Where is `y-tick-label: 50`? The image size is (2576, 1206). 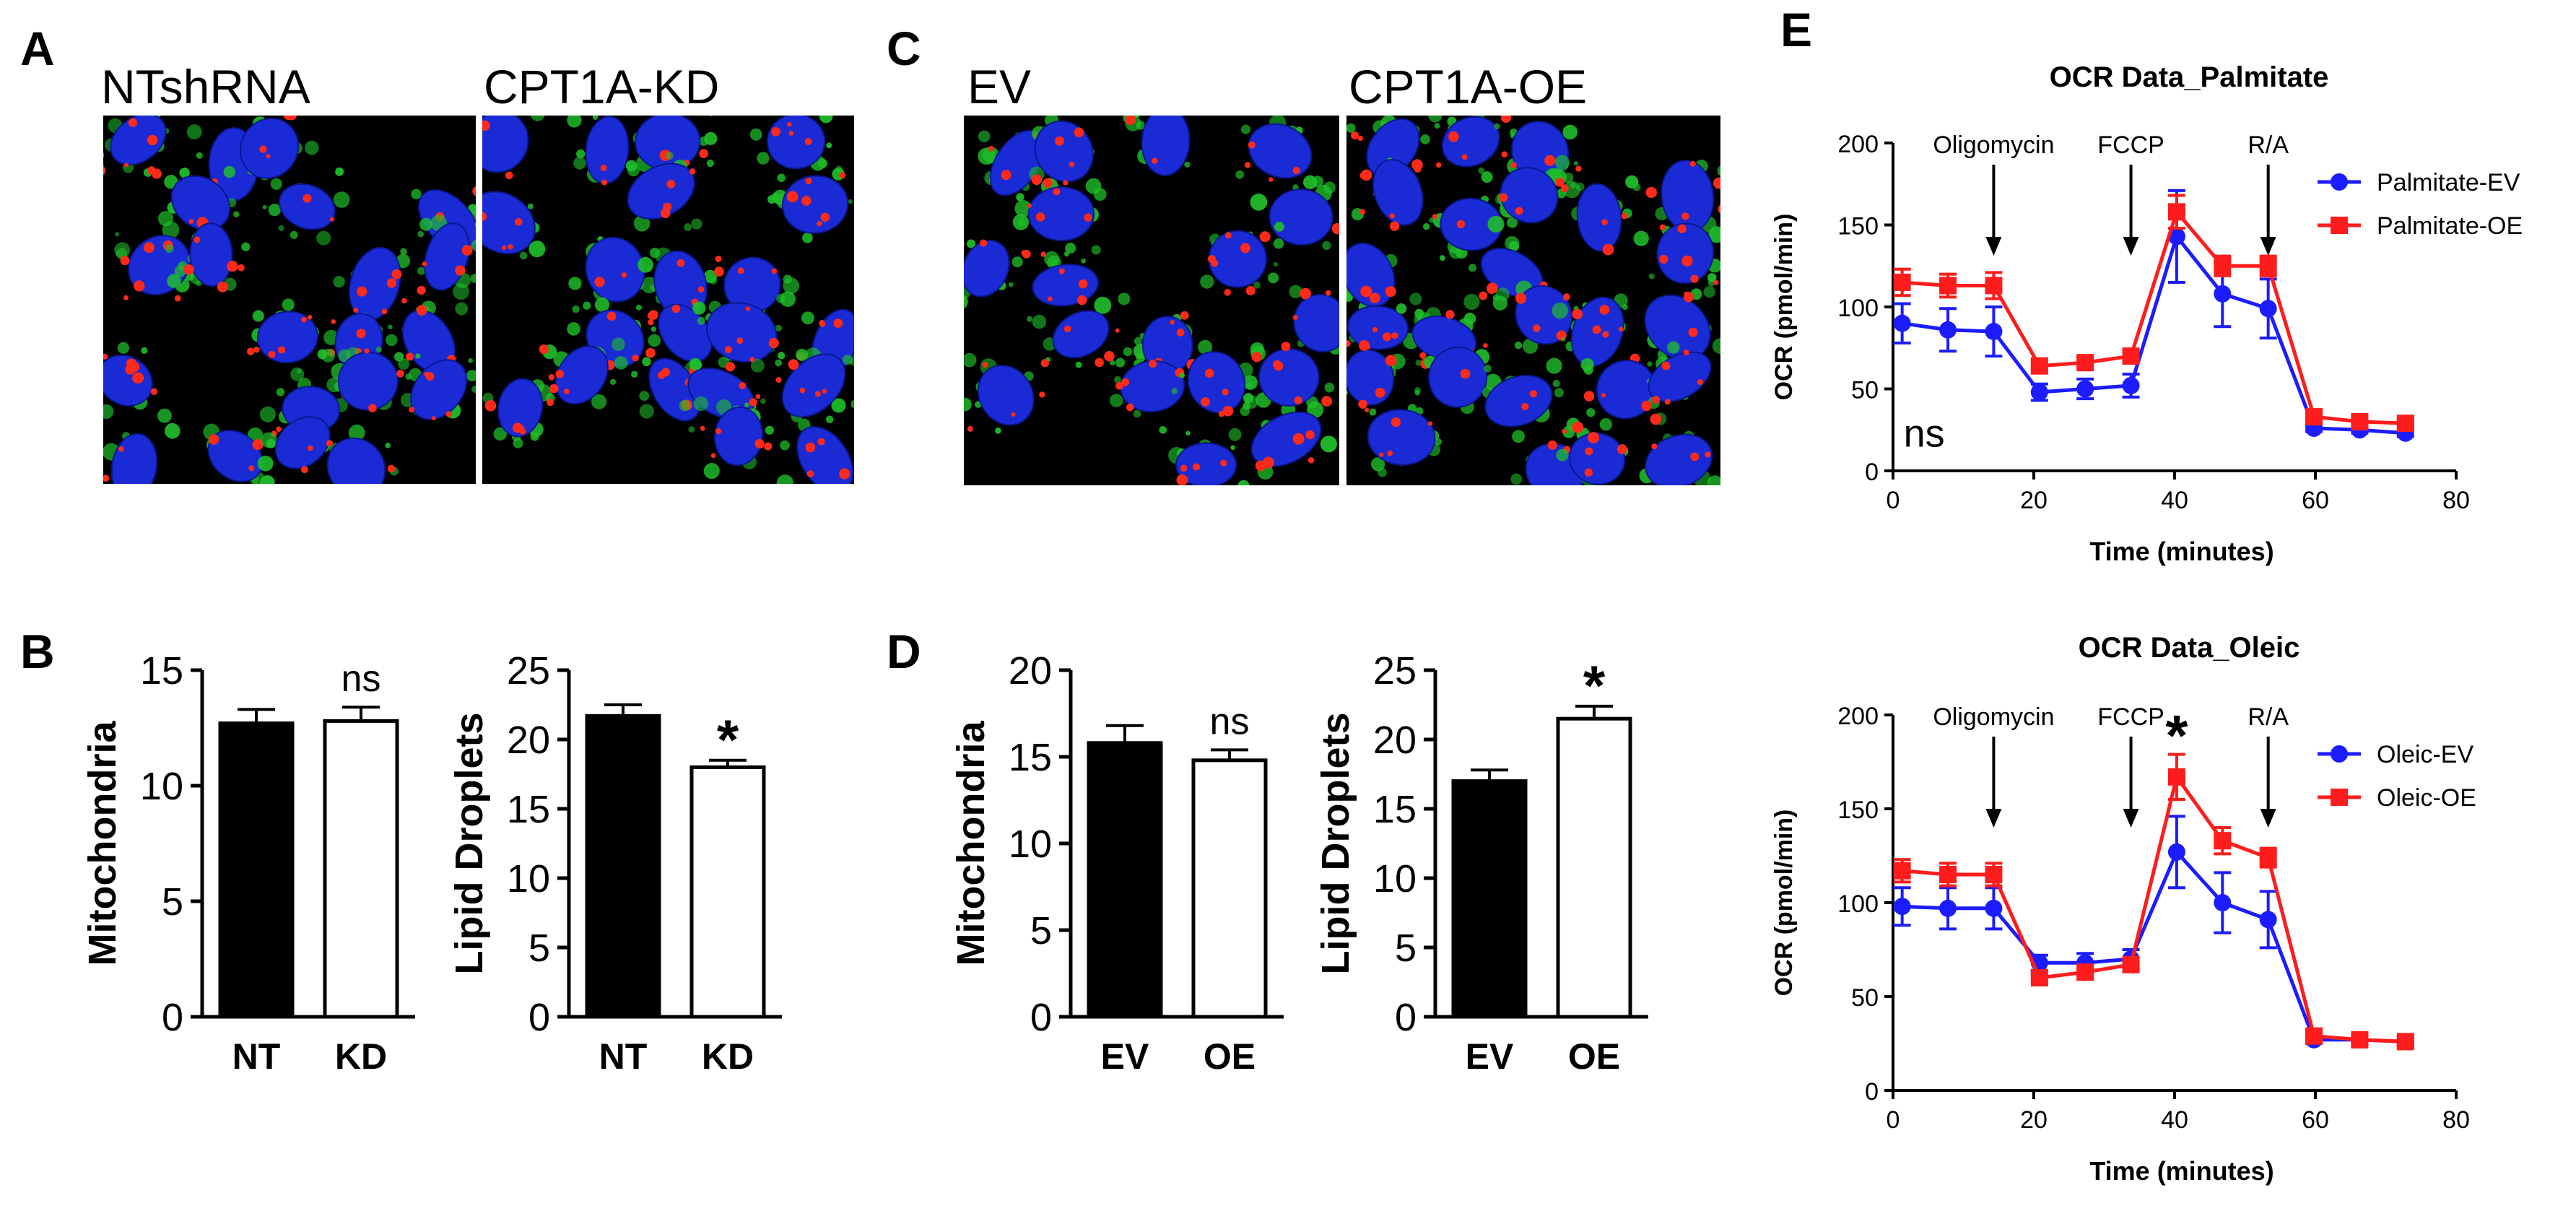 y-tick-label: 50 is located at coordinates (1865, 390).